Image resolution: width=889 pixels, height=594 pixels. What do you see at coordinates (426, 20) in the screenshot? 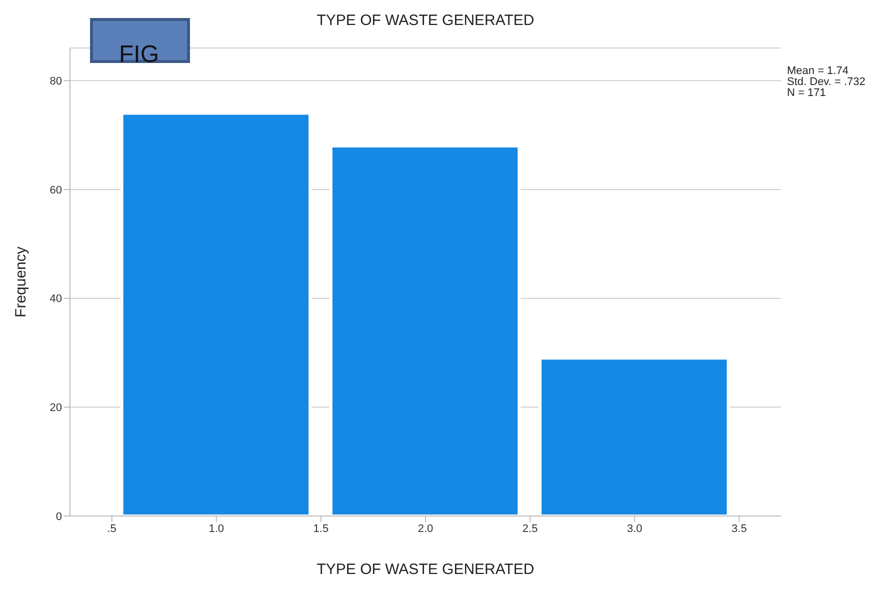
I see `chart-title: TYPE OF WASTE GENERATED` at bounding box center [426, 20].